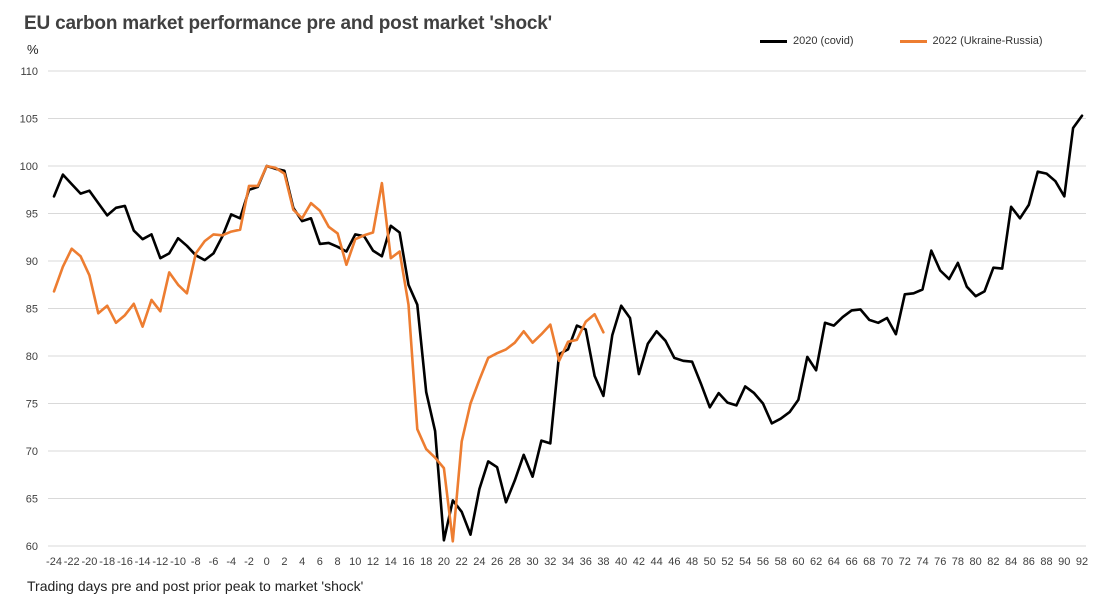 The height and width of the screenshot is (601, 1112). I want to click on x-tick-label: 20, so click(444, 562).